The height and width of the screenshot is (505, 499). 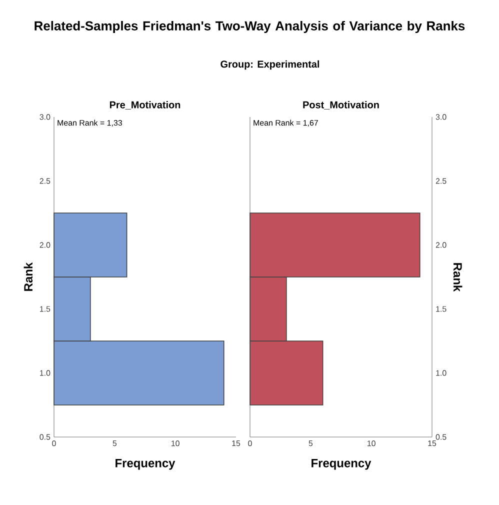 I want to click on chart-title: Pre_Motivation, so click(x=145, y=105).